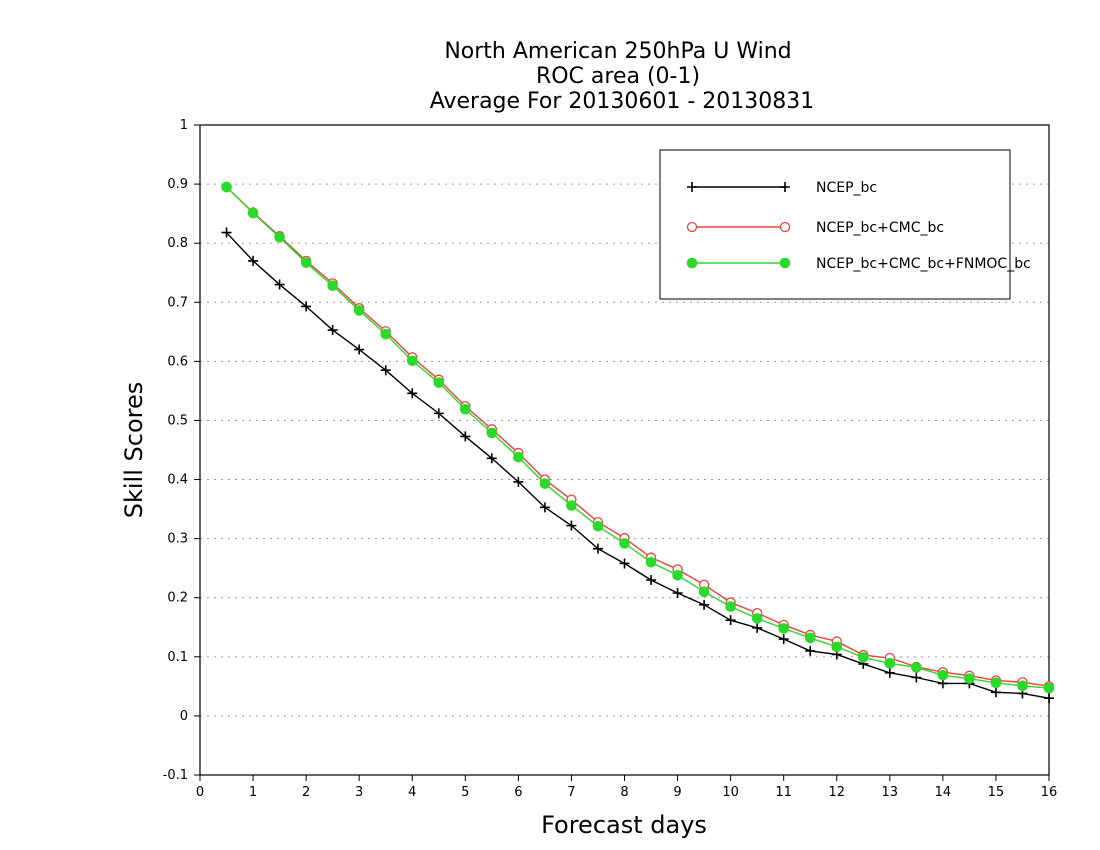  I want to click on y-axis: -0.1 0 0.1 0.2 0.3 0.4 0.5 0.6 0.7 0.8 0.9 1, so click(181, 450).